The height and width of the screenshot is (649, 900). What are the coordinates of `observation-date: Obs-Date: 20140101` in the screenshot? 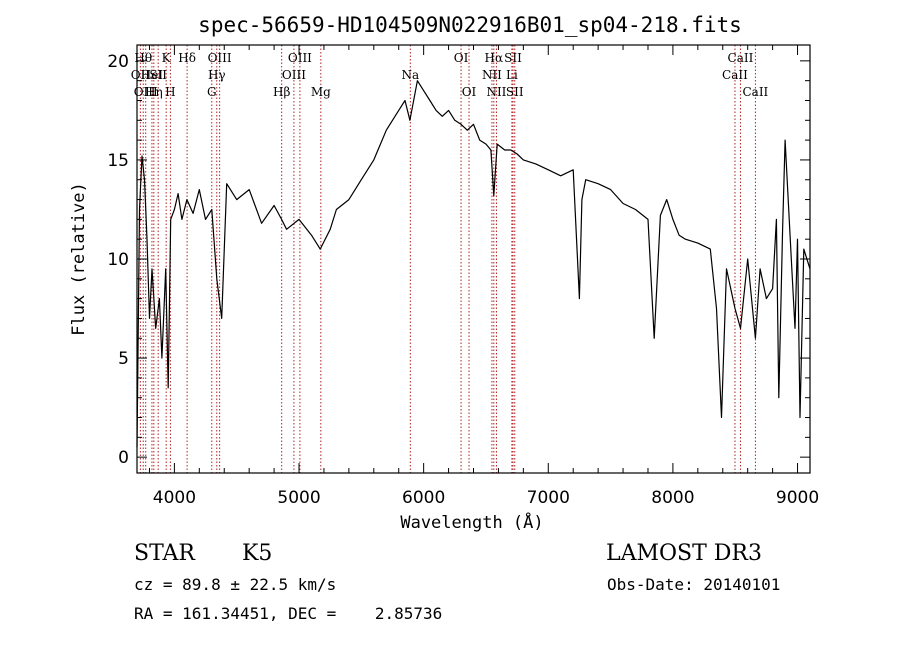 It's located at (694, 584).